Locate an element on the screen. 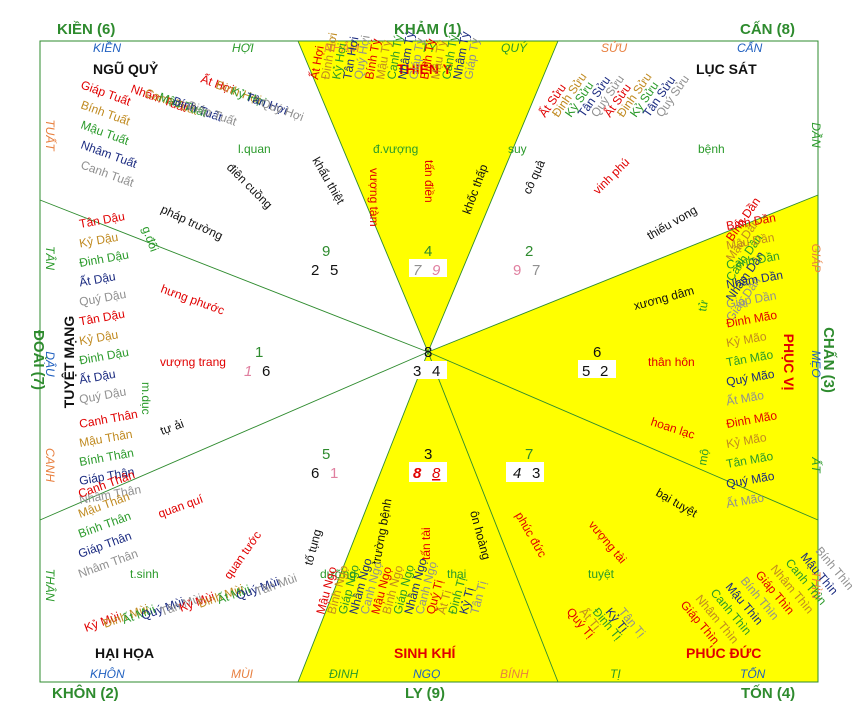 Image resolution: width=858 pixels, height=722 pixels. star-co-qua: cô quả is located at coordinates (534, 176).